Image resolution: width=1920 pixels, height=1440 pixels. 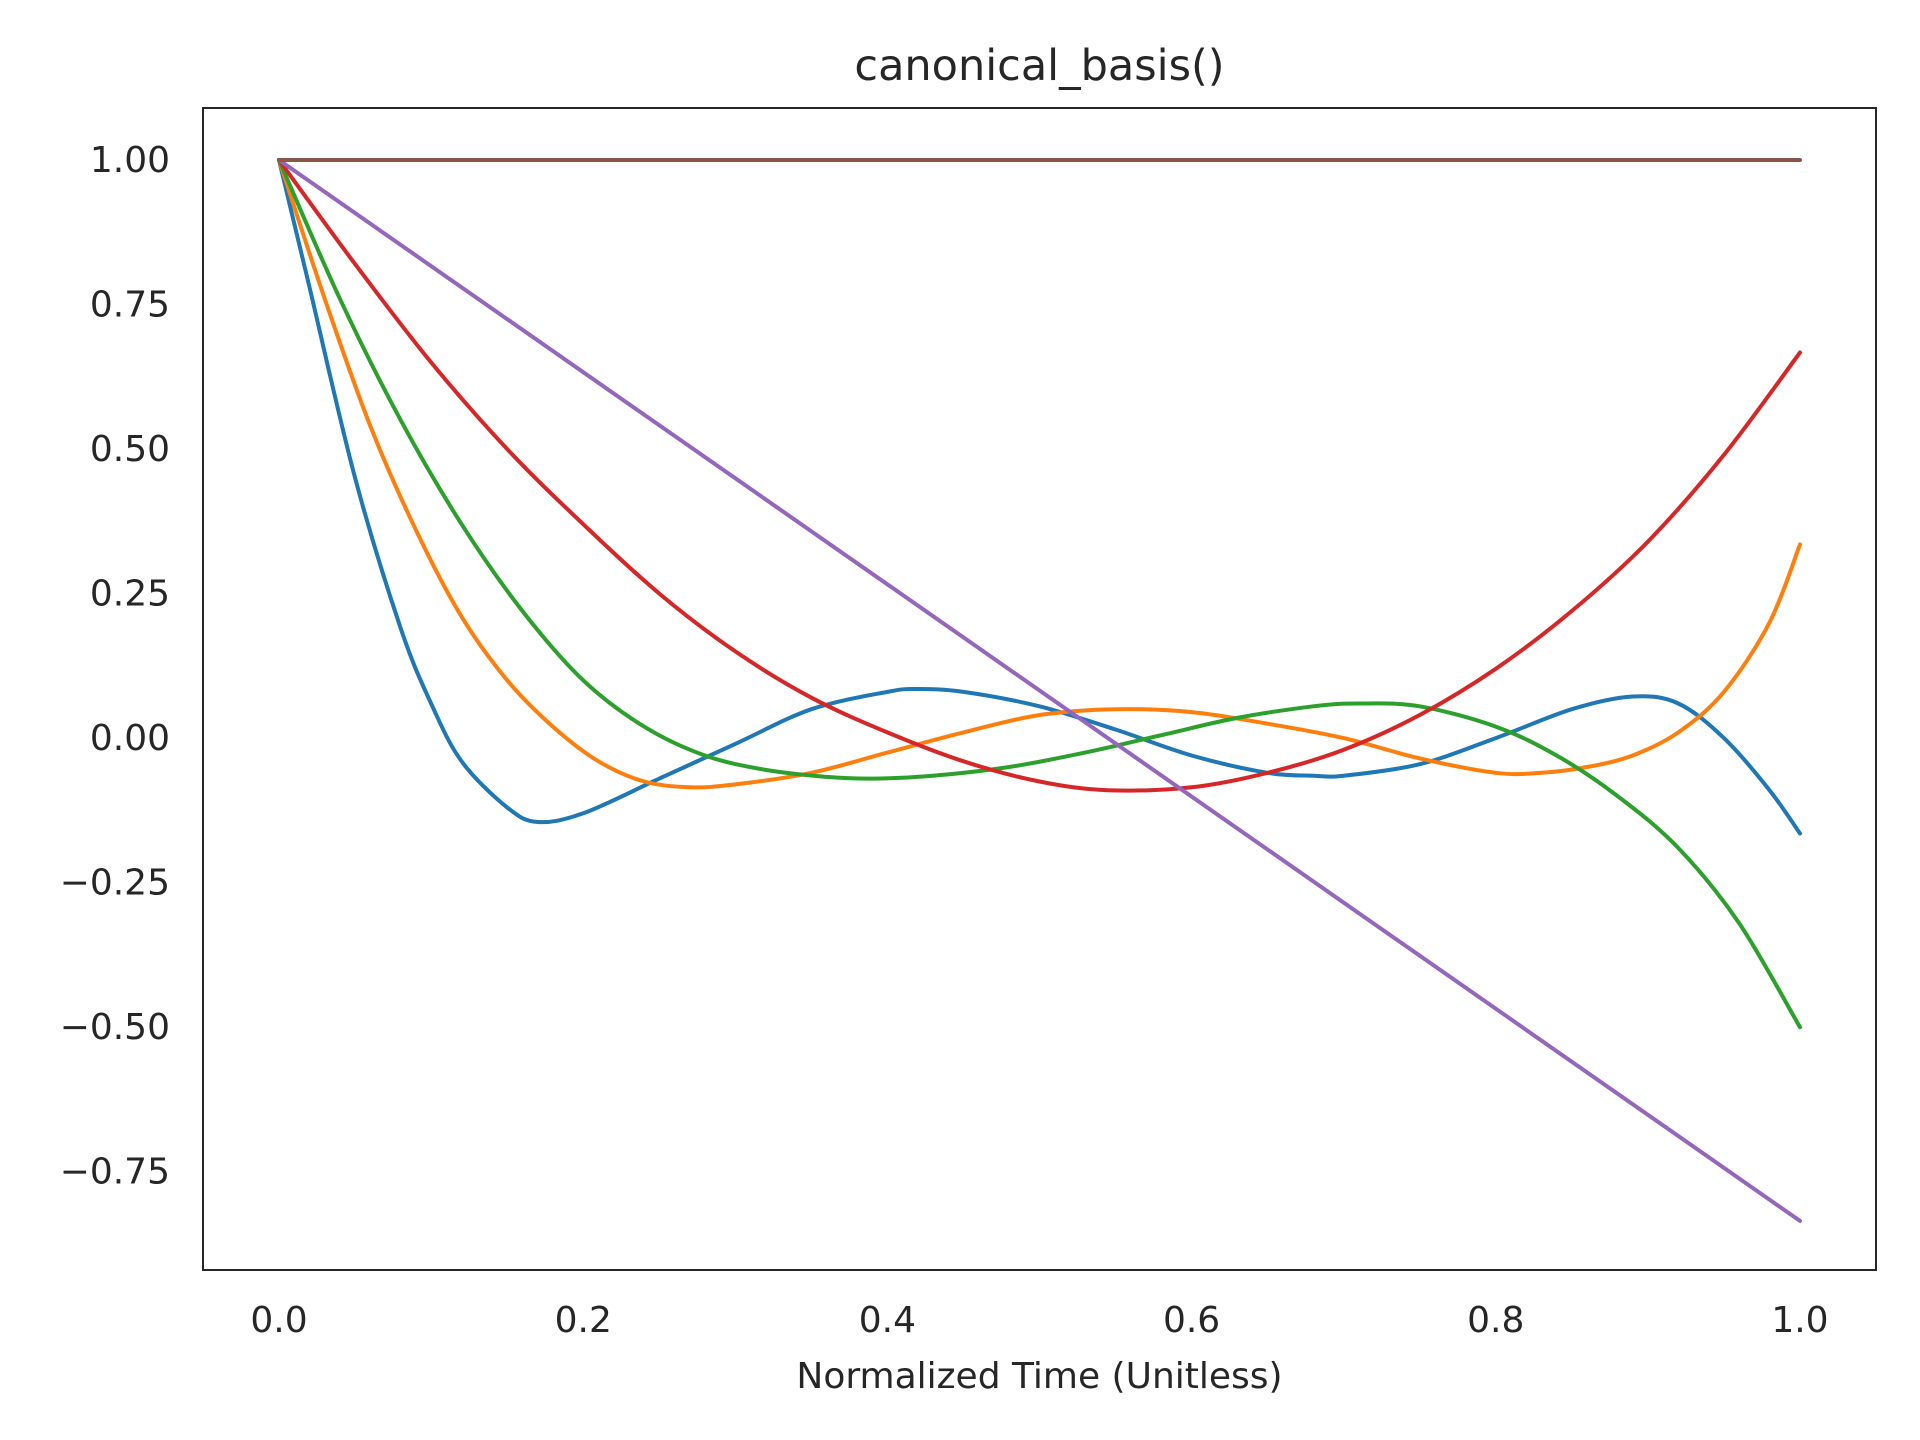 What do you see at coordinates (130, 449) in the screenshot?
I see `y-tick-label: 0.50` at bounding box center [130, 449].